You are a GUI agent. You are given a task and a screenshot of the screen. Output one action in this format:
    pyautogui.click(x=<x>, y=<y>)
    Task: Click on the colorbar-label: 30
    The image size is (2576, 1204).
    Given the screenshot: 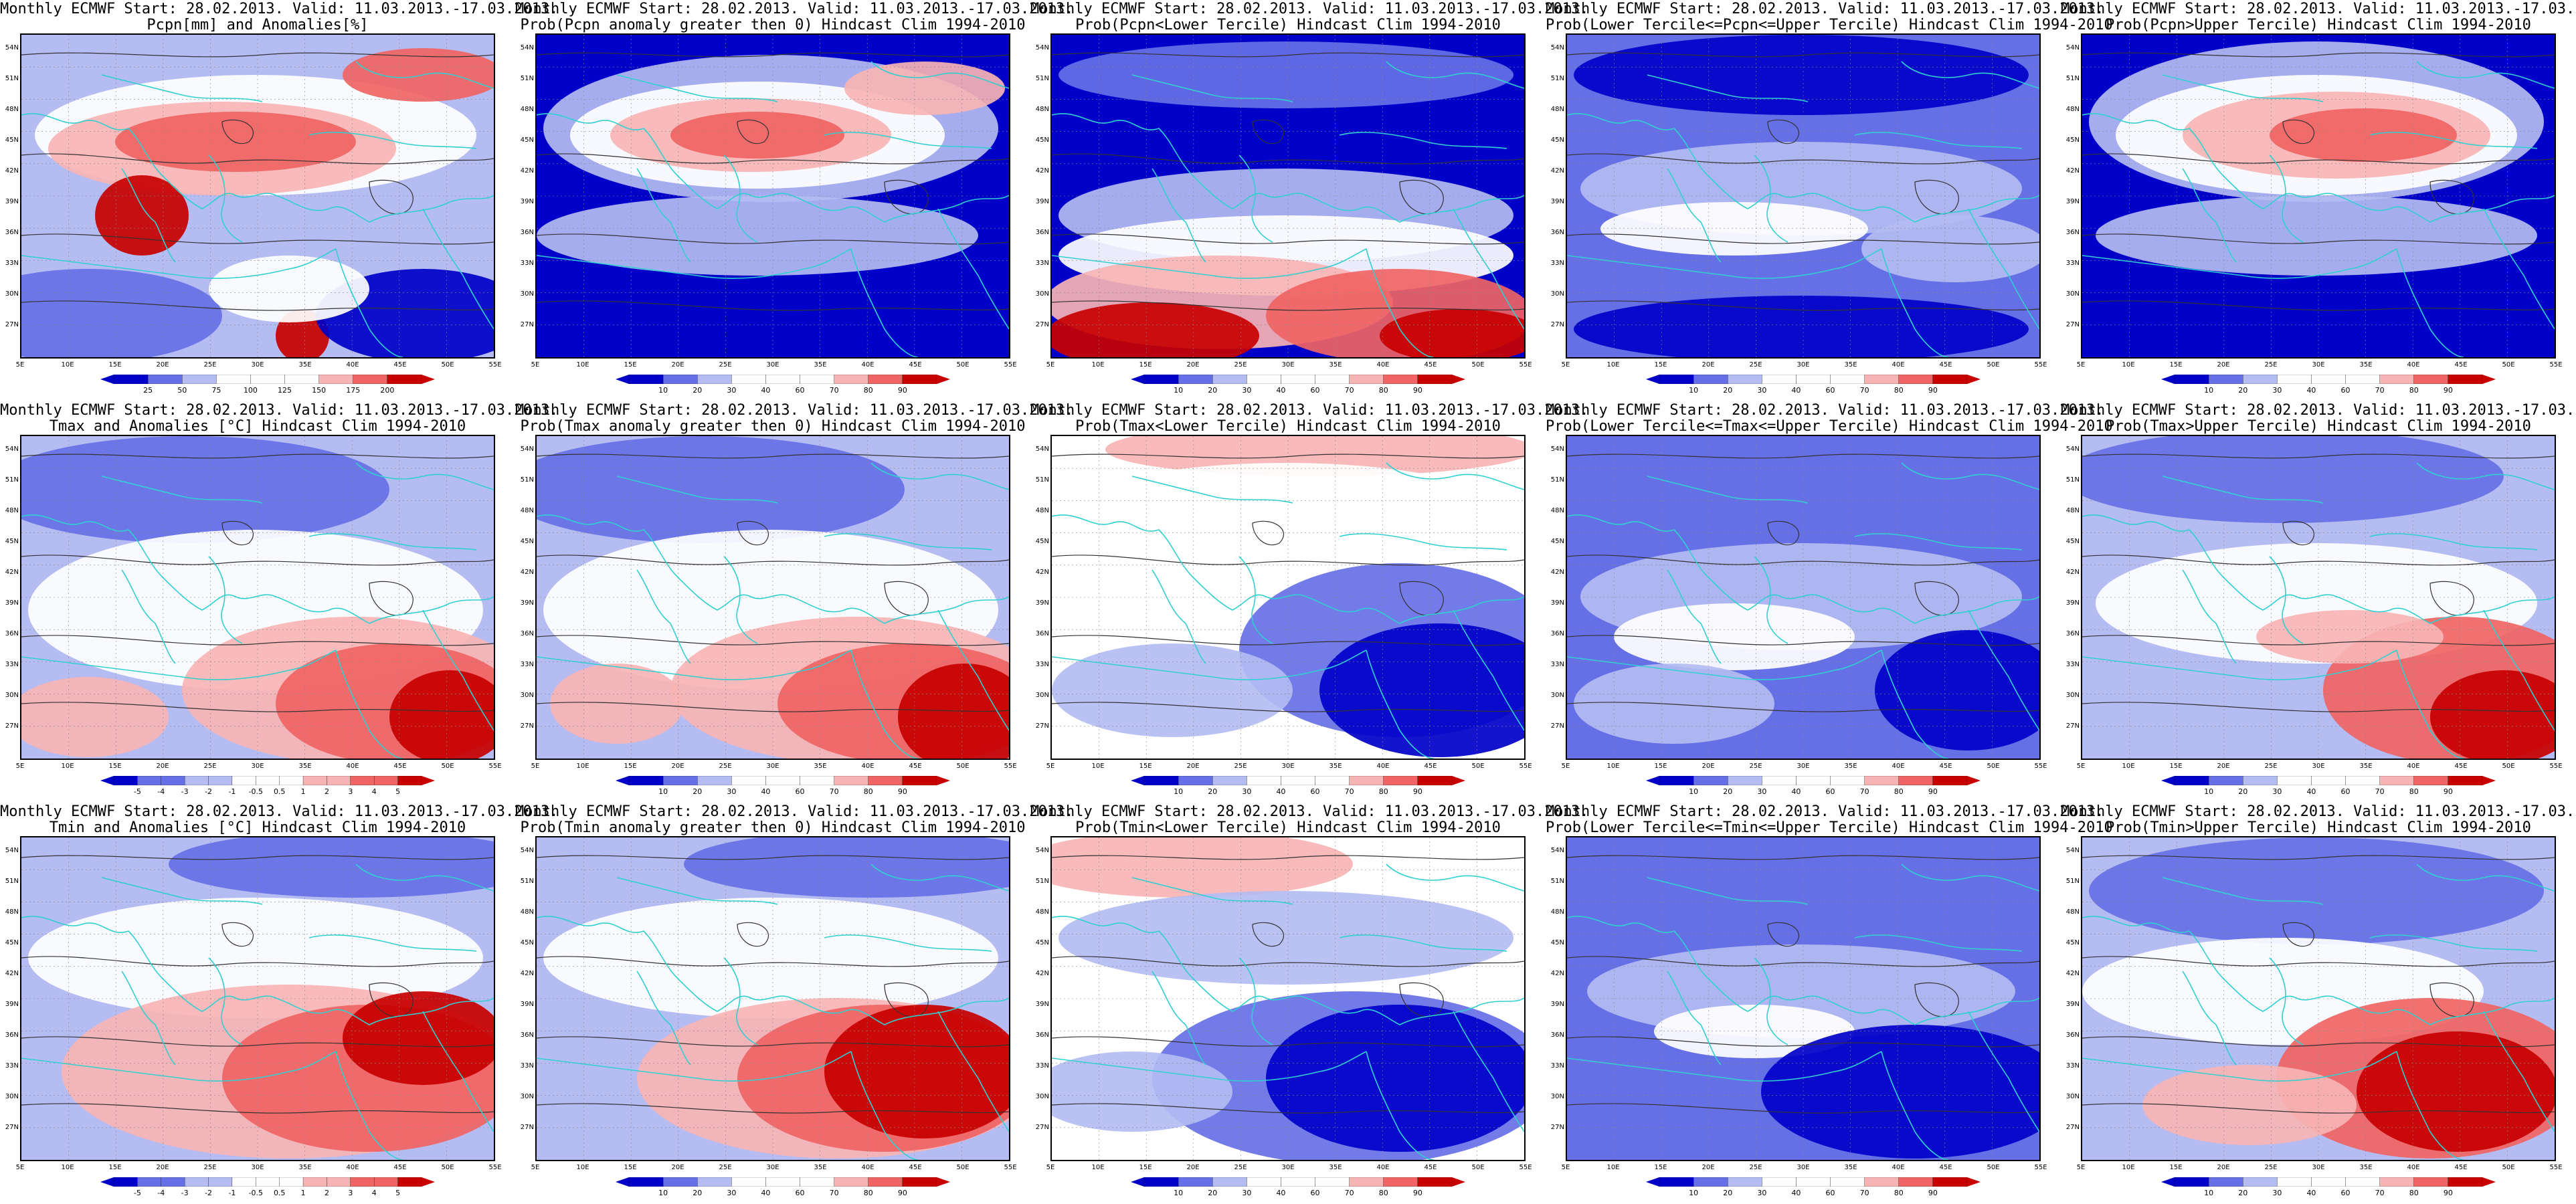 What is the action you would take?
    pyautogui.click(x=732, y=1193)
    